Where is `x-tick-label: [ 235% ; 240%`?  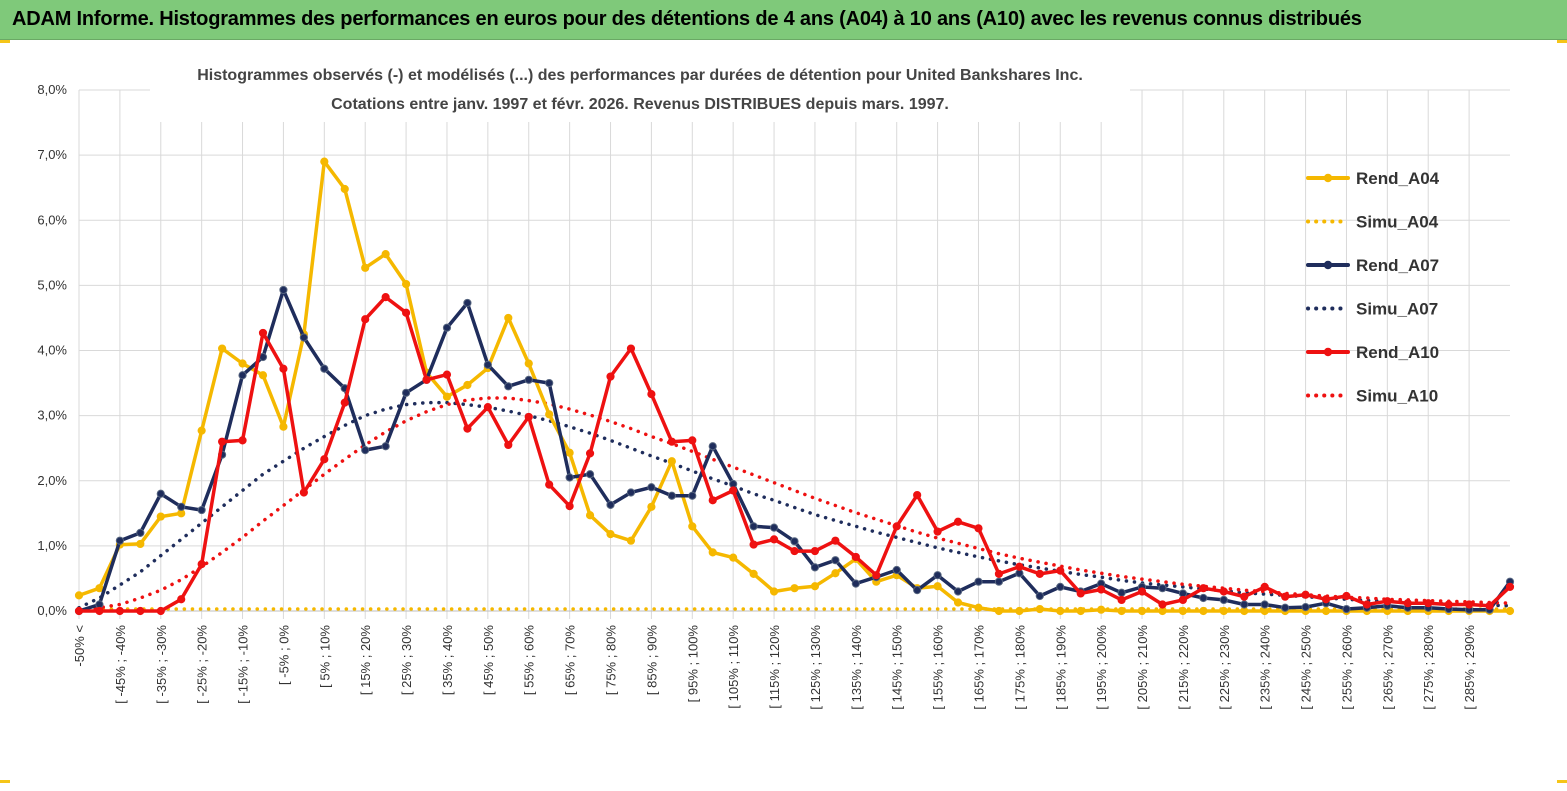 x-tick-label: [ 235% ; 240% is located at coordinates (1265, 667).